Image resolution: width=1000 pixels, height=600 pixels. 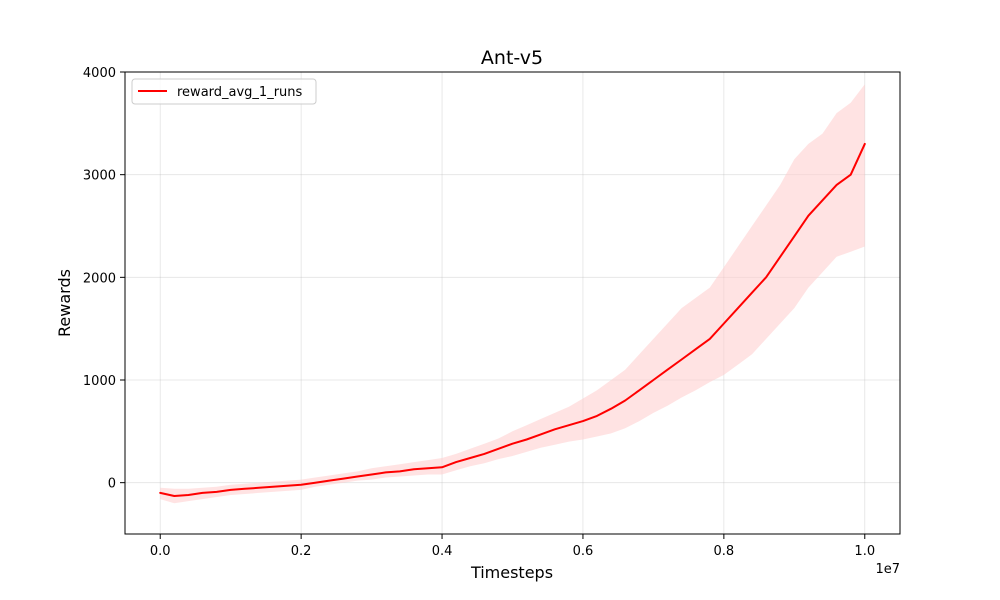 I want to click on y-ticks-layer: 0 1000 2000 3000 4000, so click(x=104, y=279).